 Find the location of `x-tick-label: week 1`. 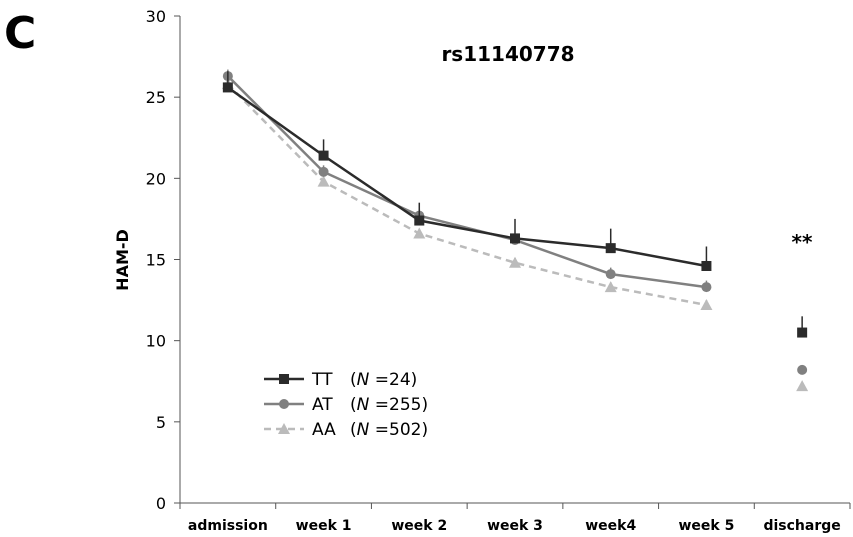

x-tick-label: week 1 is located at coordinates (324, 526).